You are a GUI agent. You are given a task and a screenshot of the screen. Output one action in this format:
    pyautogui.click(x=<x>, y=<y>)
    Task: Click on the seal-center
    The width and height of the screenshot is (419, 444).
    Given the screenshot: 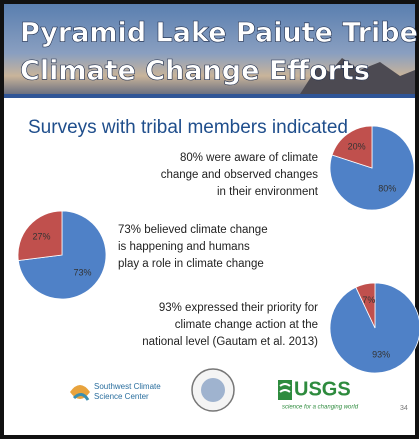 What is the action you would take?
    pyautogui.click(x=213, y=390)
    